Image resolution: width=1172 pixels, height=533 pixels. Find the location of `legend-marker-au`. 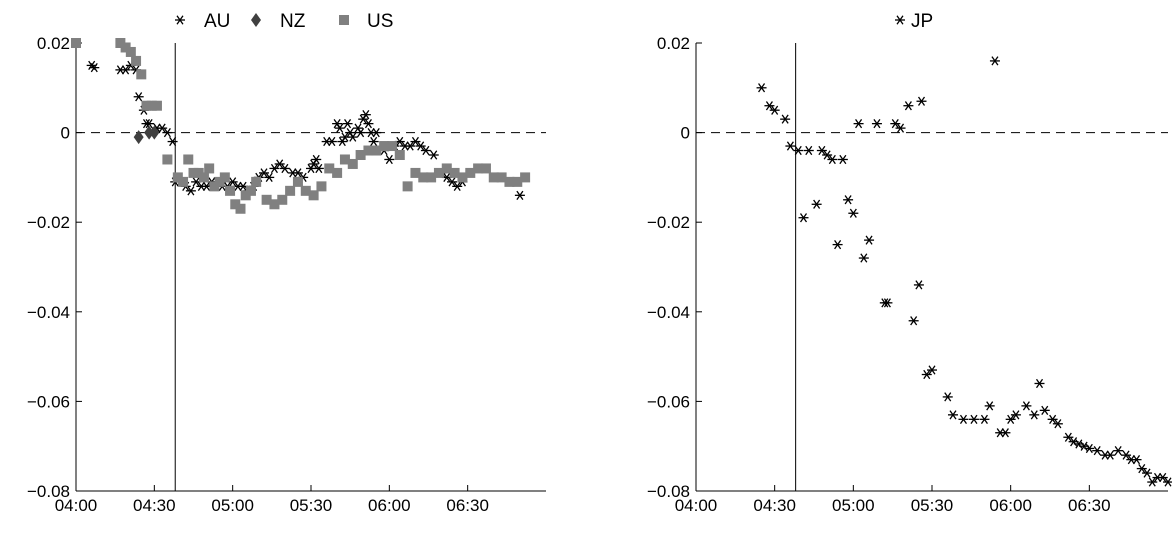

legend-marker-au is located at coordinates (180, 20).